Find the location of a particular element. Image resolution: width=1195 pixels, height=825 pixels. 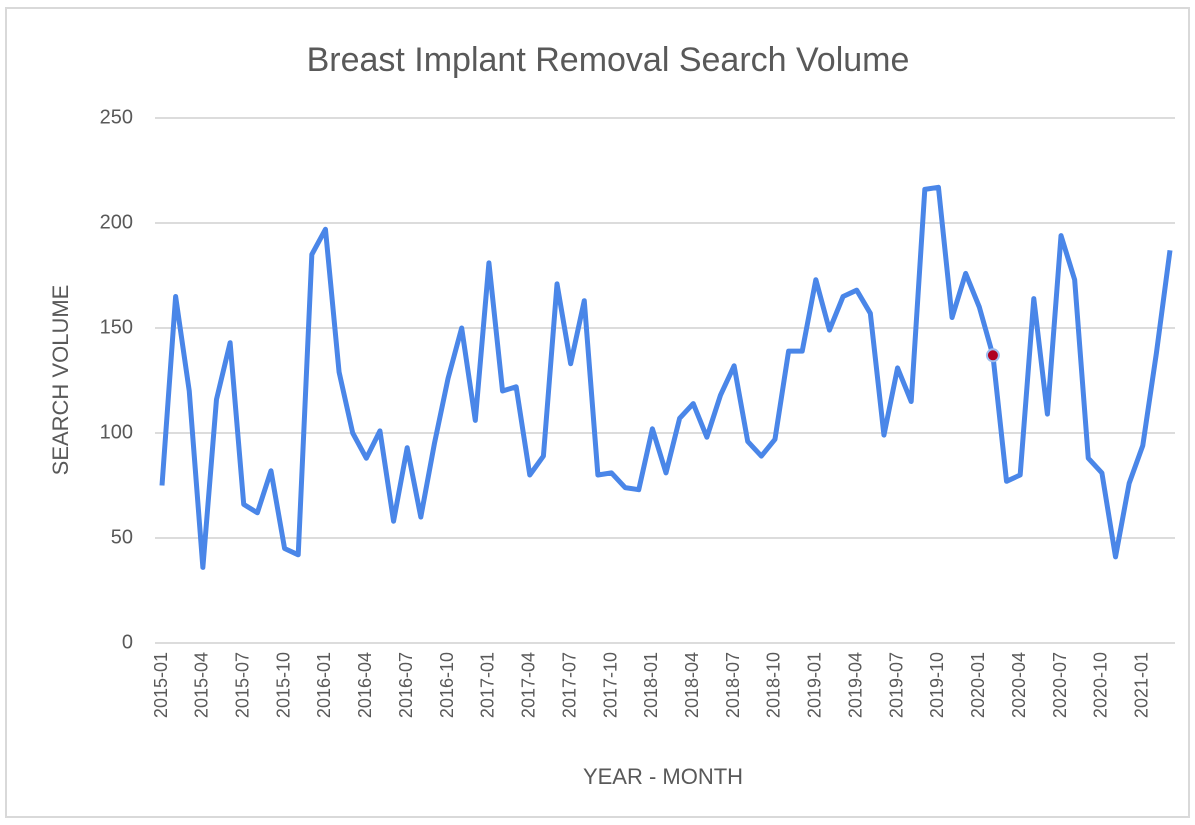

x-tick-label: 2020-07 is located at coordinates (1060, 685).